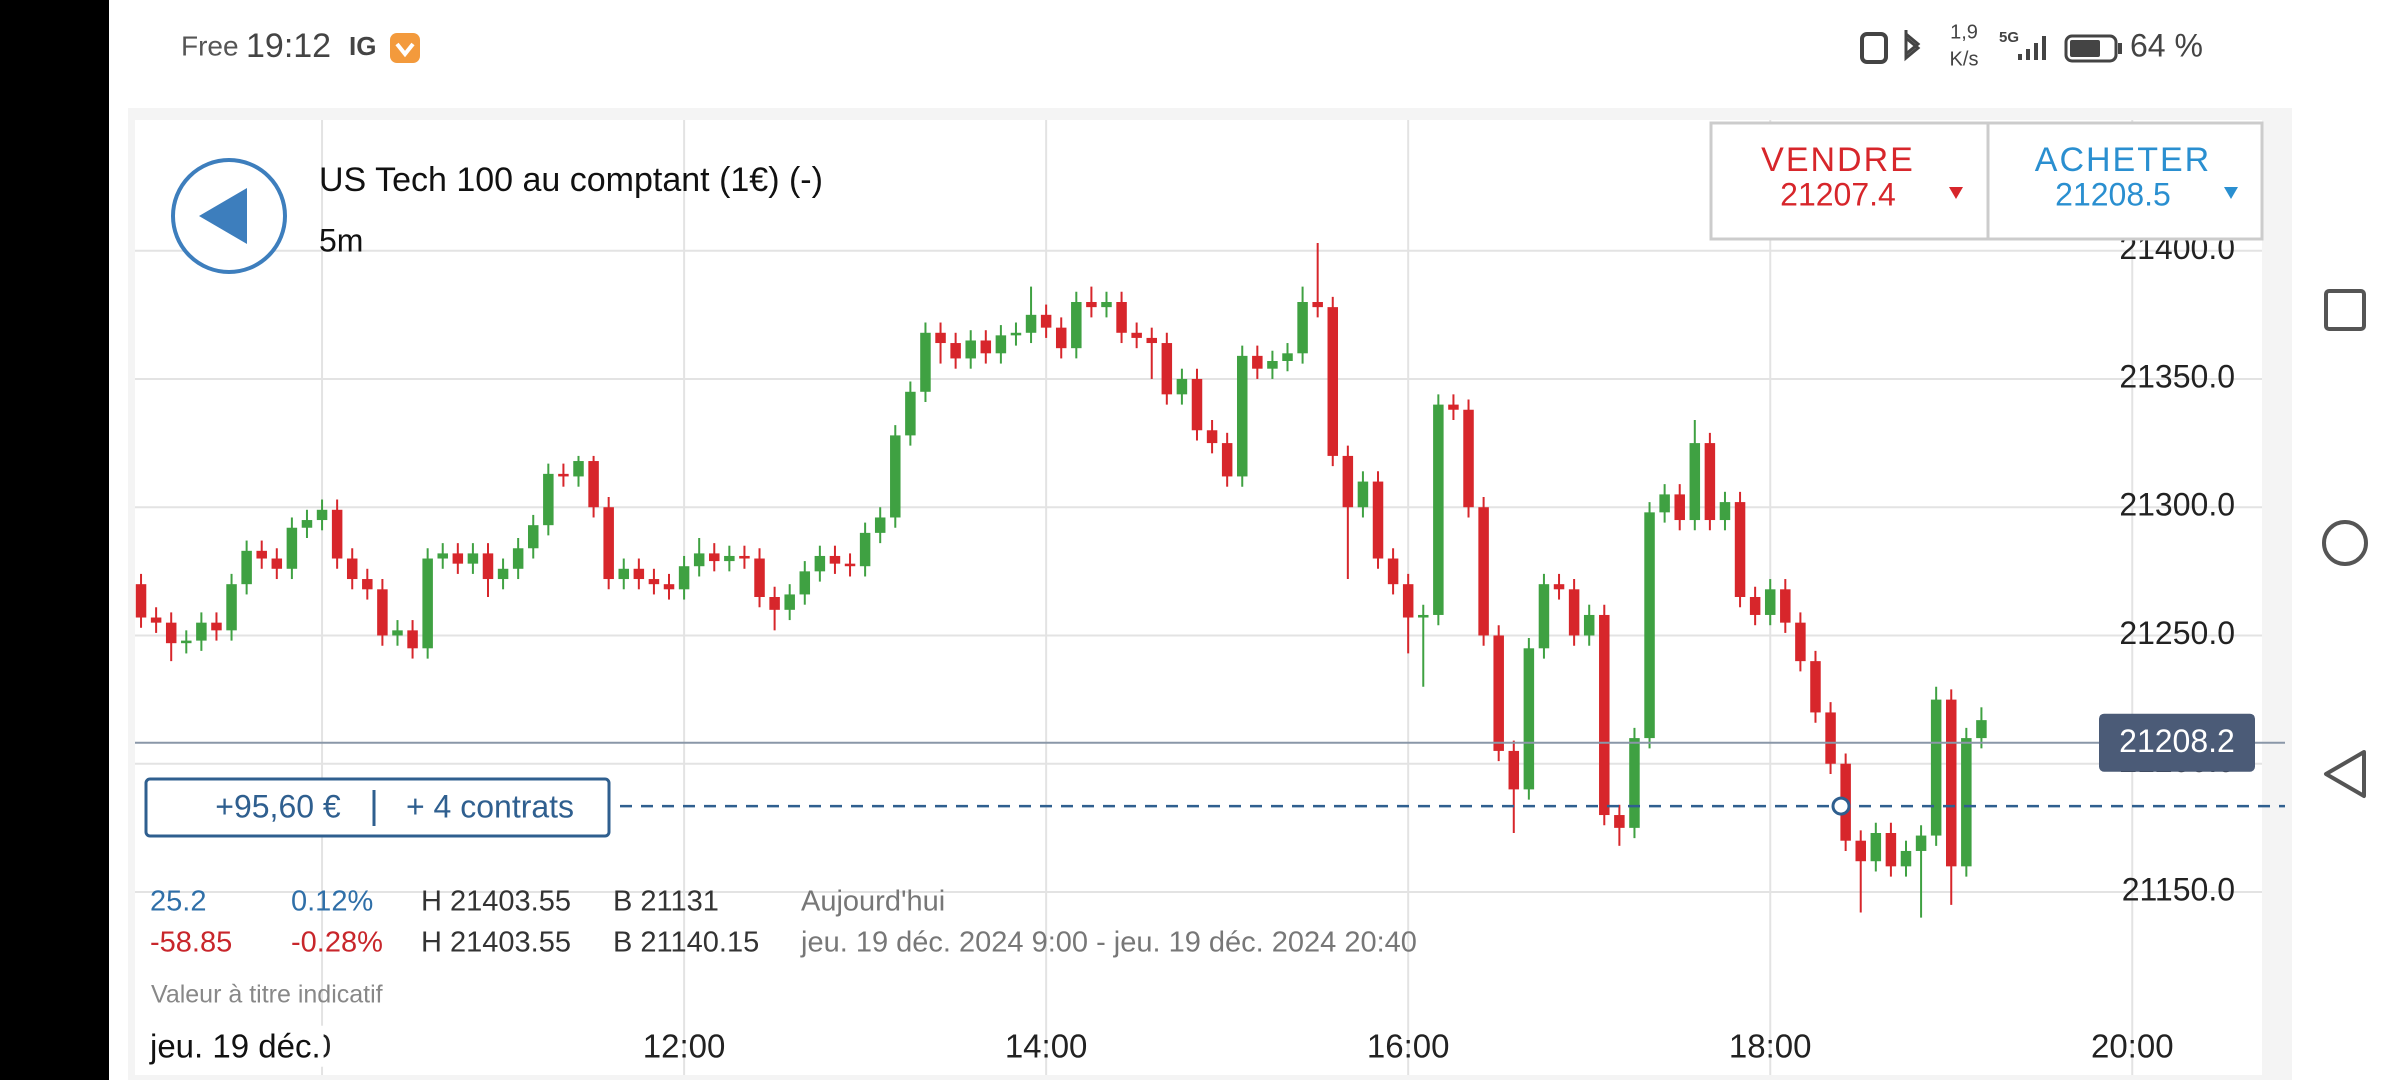  Describe the element at coordinates (2009, 37) in the screenshot. I see `network-type: 5G` at that location.